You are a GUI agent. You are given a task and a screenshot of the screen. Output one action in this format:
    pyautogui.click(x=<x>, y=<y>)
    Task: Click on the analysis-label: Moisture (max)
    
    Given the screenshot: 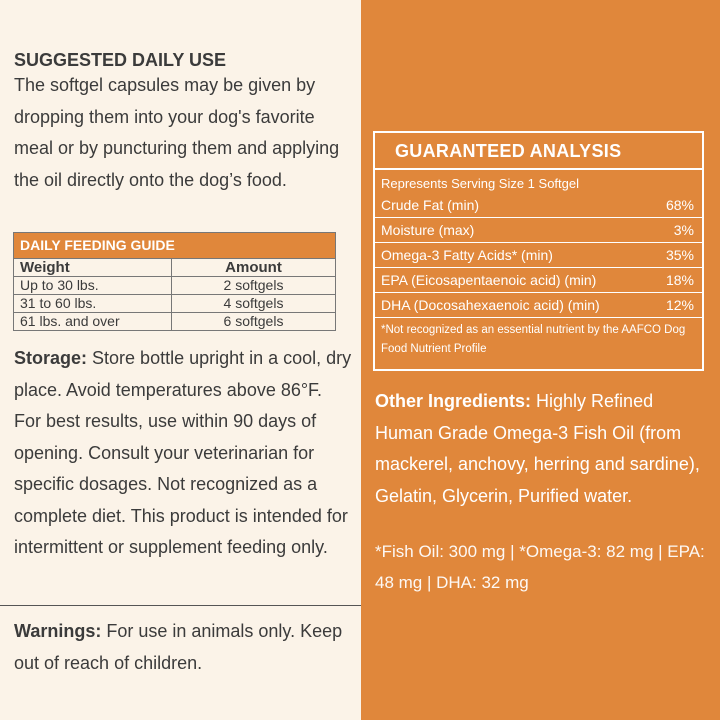 What is the action you would take?
    pyautogui.click(x=428, y=230)
    